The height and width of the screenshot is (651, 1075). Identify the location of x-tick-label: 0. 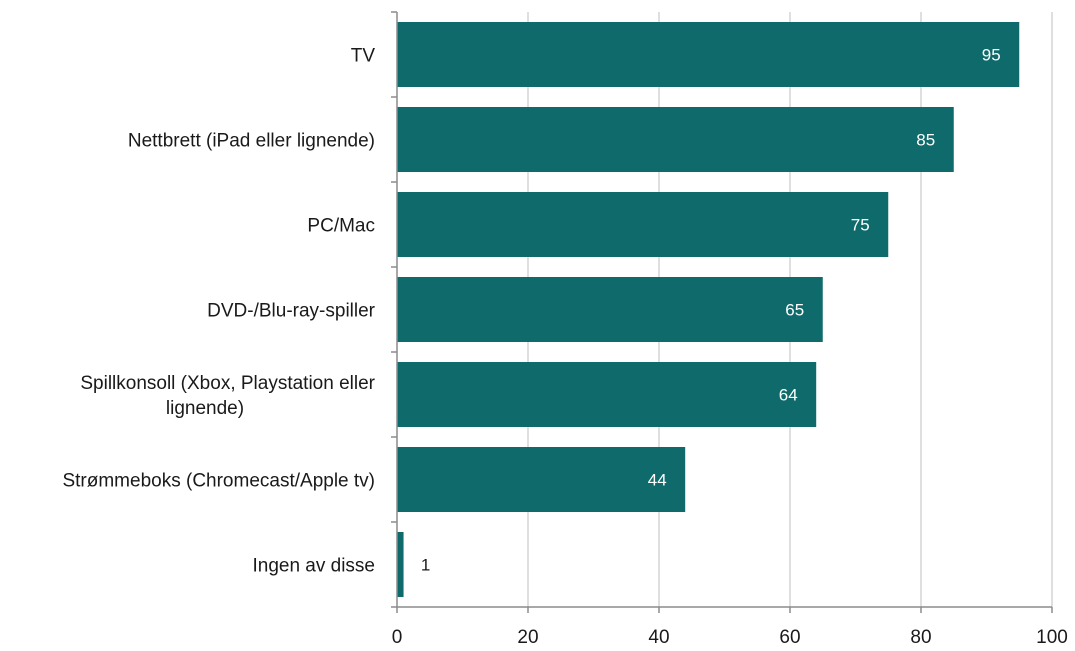
(397, 637).